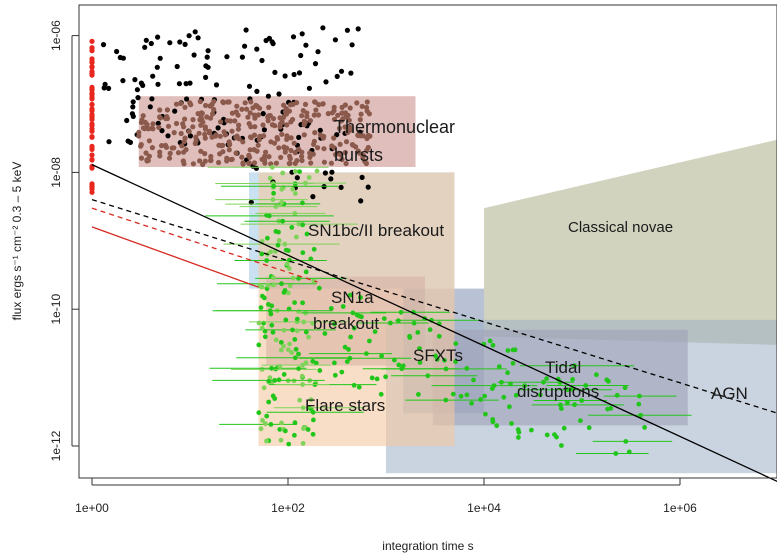  What do you see at coordinates (358, 155) in the screenshot?
I see `region-label-line: bursts` at bounding box center [358, 155].